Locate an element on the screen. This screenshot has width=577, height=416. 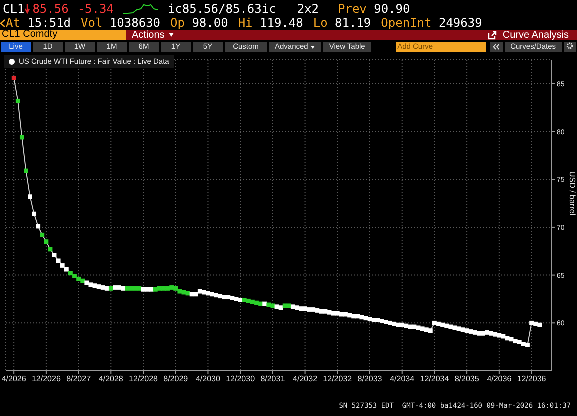
y-axis-title: USD / barrel is located at coordinates (572, 193).